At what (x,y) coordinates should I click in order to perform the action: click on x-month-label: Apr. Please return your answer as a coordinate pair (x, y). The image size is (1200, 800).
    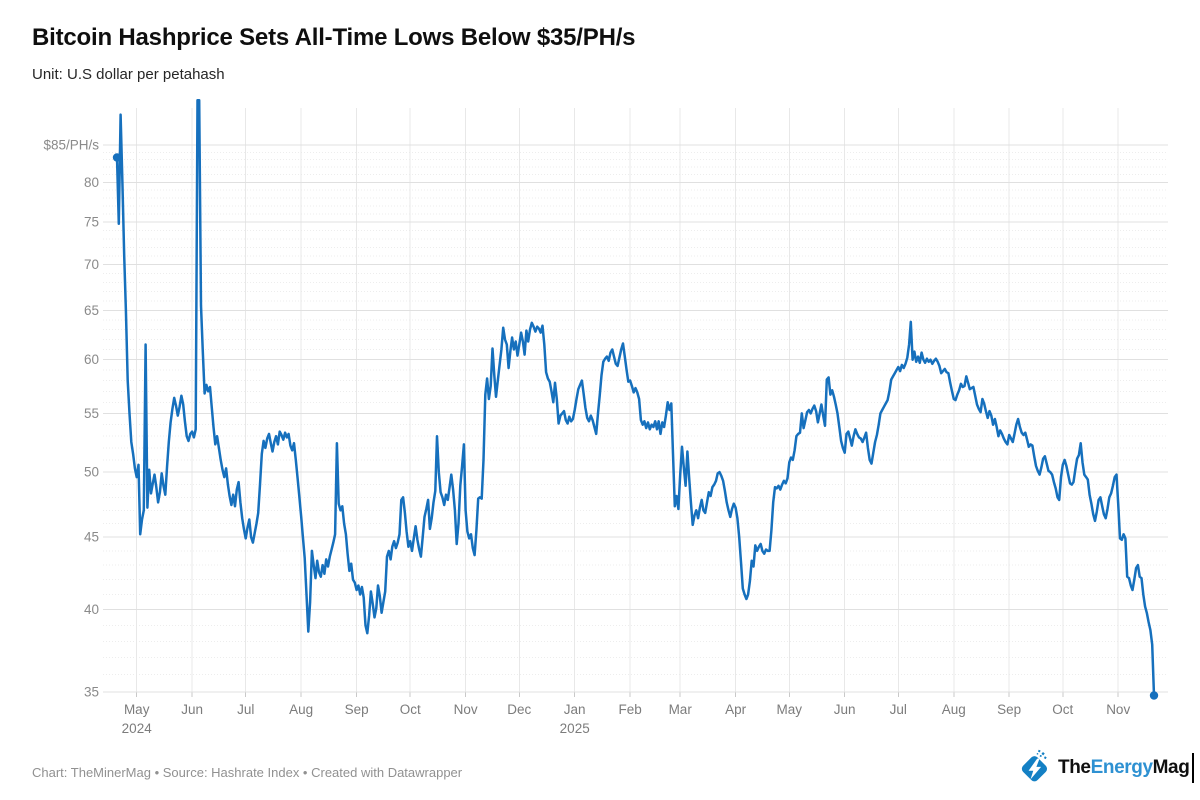
    Looking at the image, I should click on (736, 709).